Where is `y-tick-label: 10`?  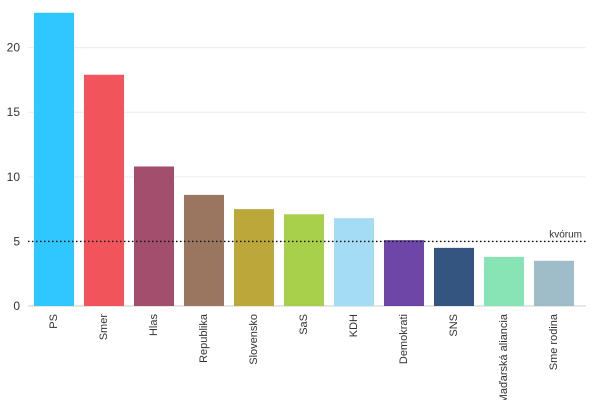
y-tick-label: 10 is located at coordinates (14, 177).